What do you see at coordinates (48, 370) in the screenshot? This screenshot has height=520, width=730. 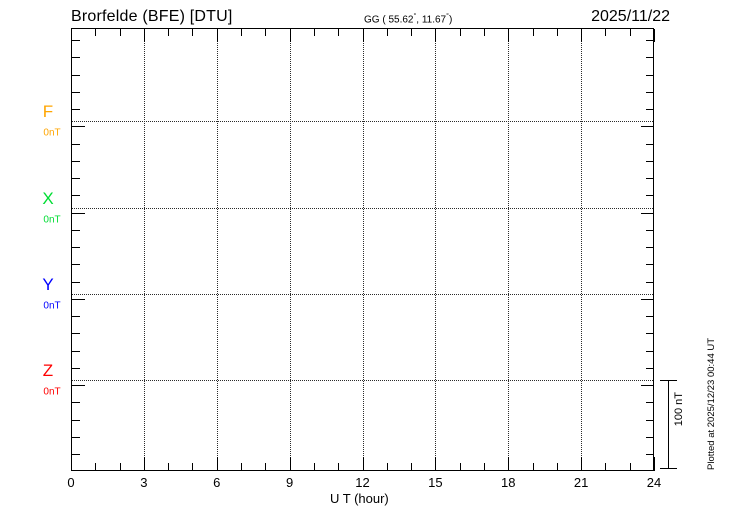 I see `component-label-z: Z` at bounding box center [48, 370].